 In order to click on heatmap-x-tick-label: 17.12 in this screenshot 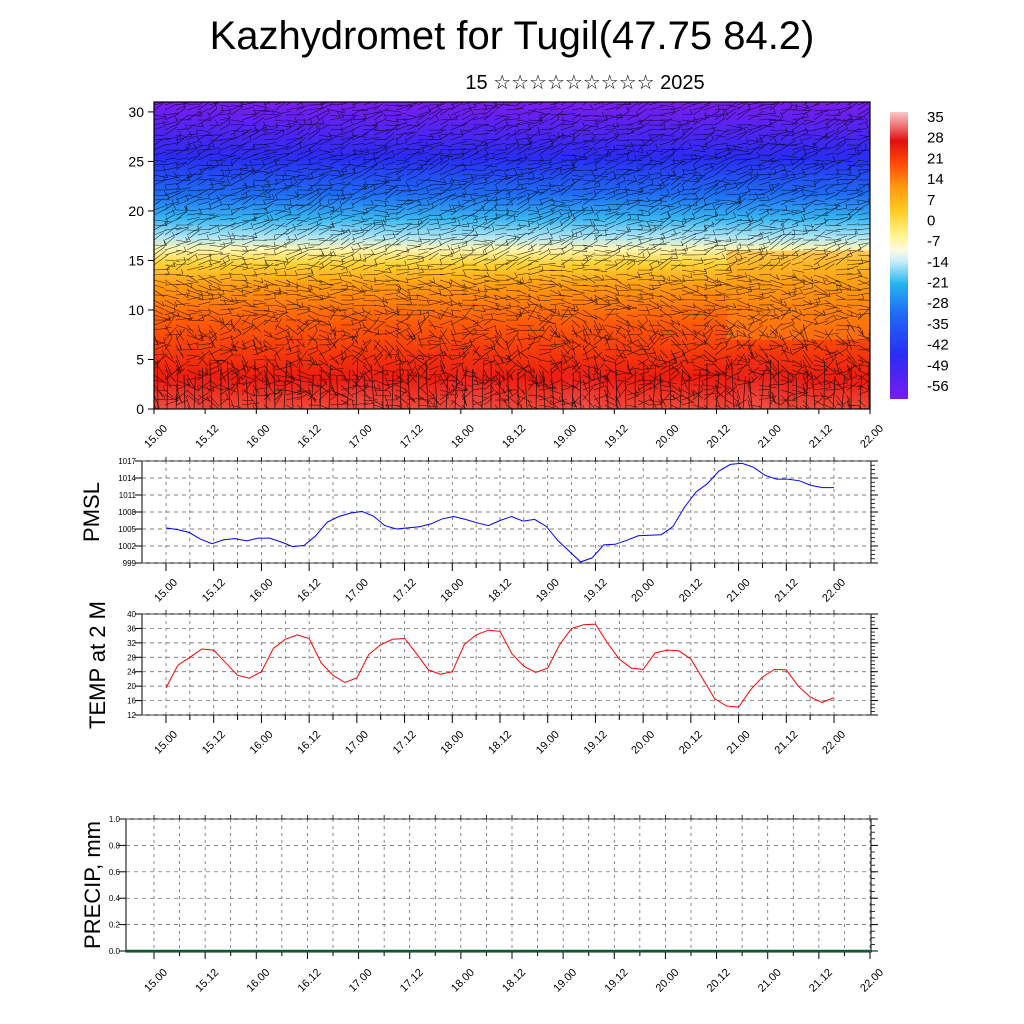, I will do `click(412, 437)`.